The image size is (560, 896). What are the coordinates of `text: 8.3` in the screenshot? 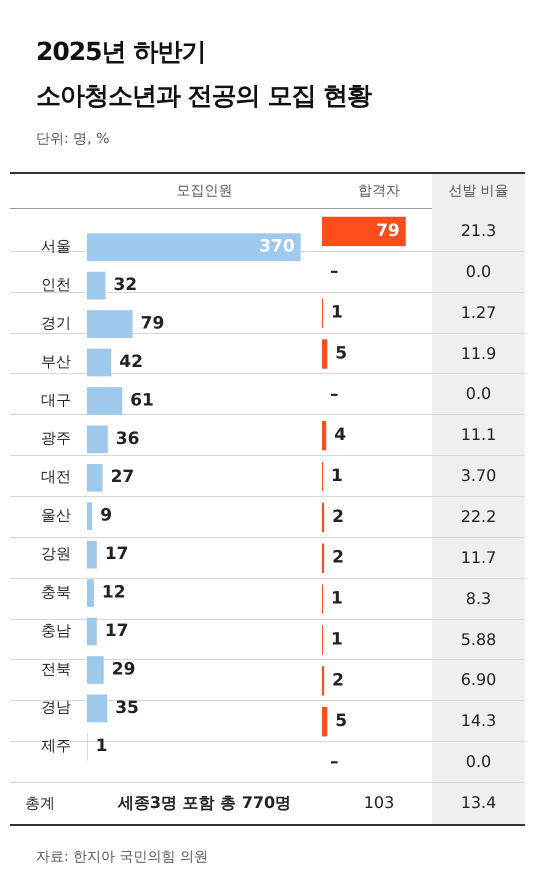 It's located at (478, 599).